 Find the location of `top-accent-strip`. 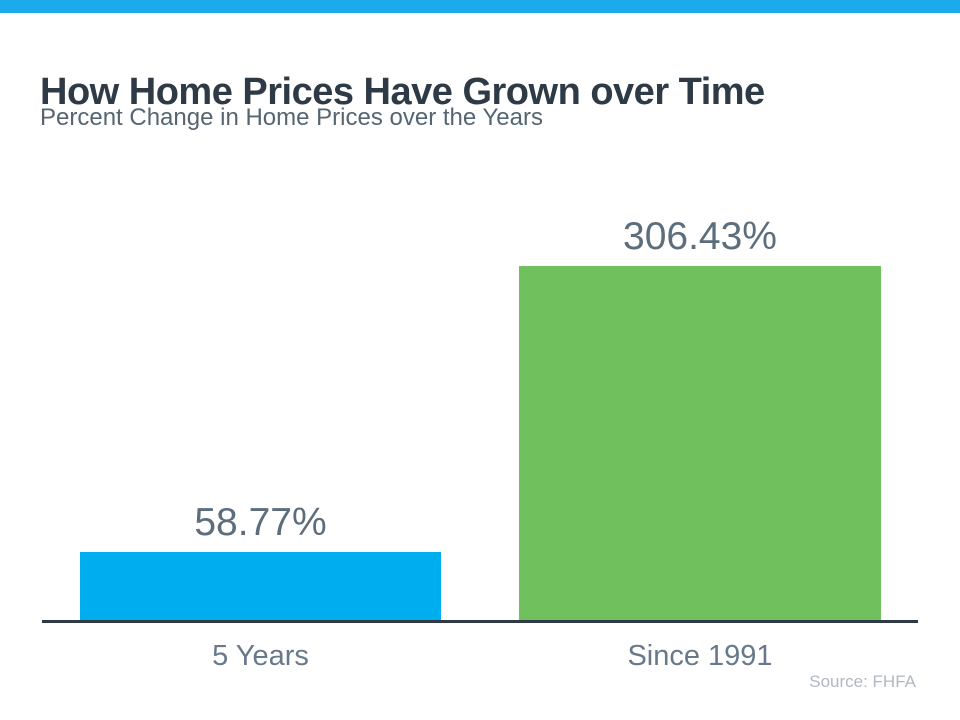

top-accent-strip is located at coordinates (480, 6).